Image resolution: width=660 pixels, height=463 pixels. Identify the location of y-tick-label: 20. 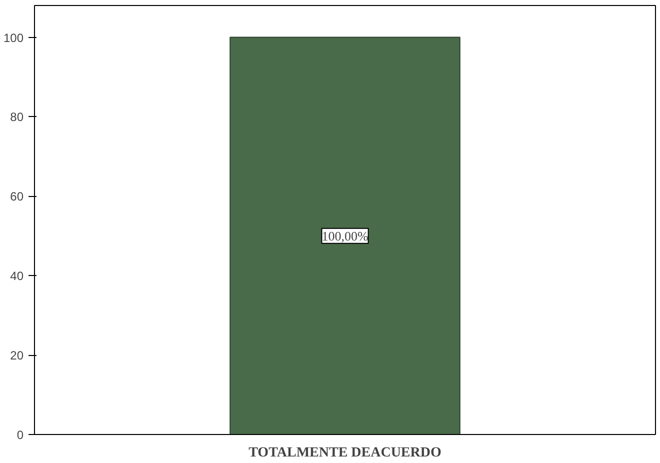
(17, 355).